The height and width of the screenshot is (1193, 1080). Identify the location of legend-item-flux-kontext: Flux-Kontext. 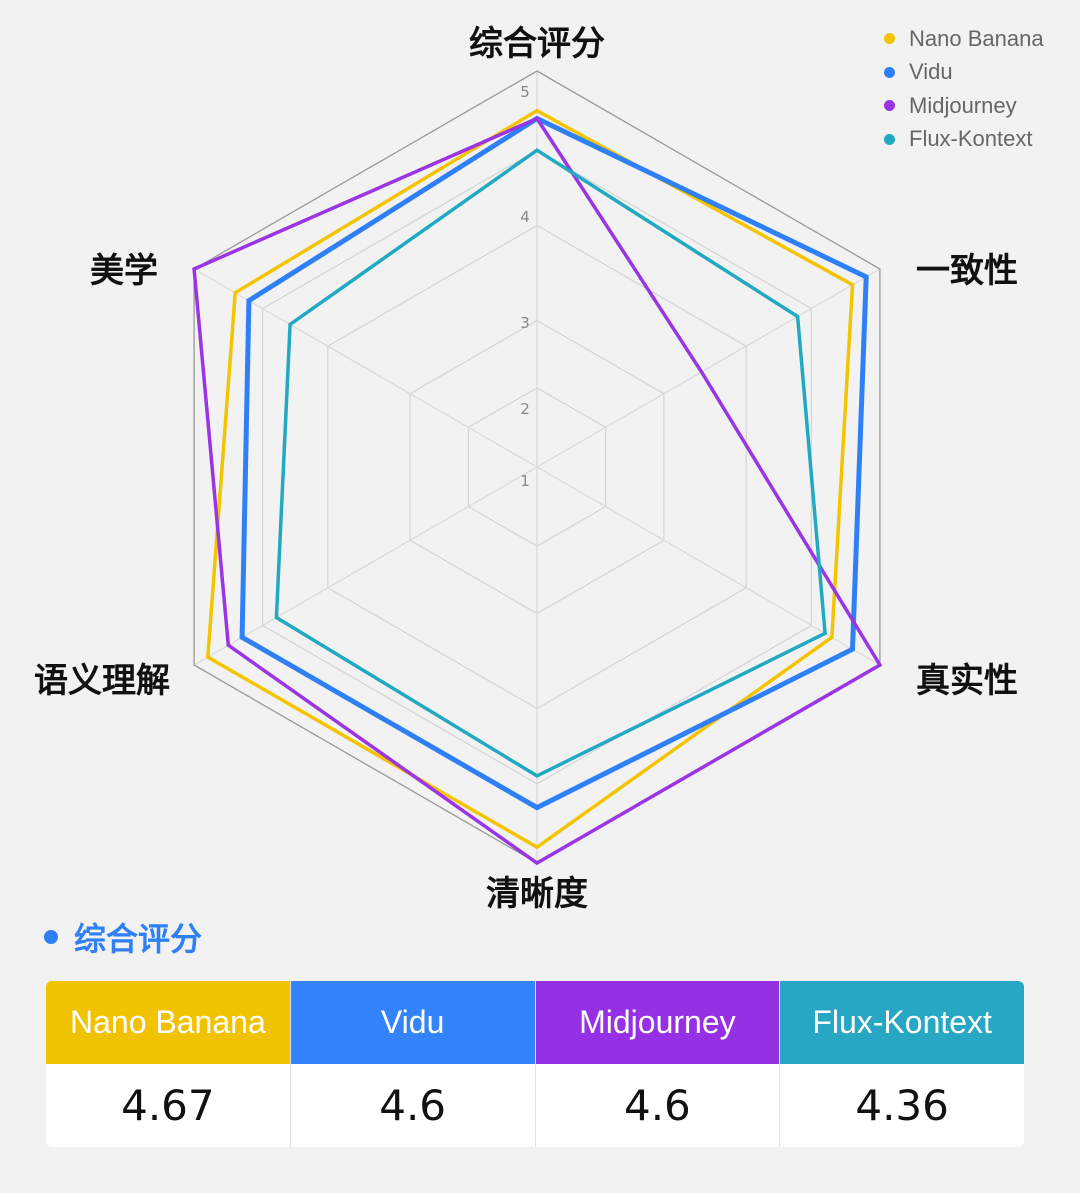
(964, 140).